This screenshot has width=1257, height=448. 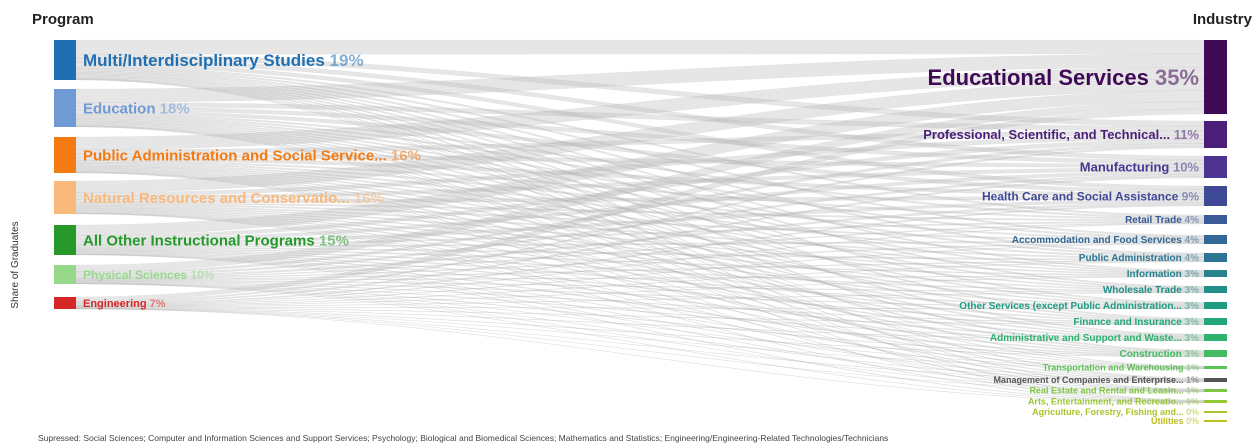 What do you see at coordinates (1215, 273) in the screenshot?
I see `industry-node-information` at bounding box center [1215, 273].